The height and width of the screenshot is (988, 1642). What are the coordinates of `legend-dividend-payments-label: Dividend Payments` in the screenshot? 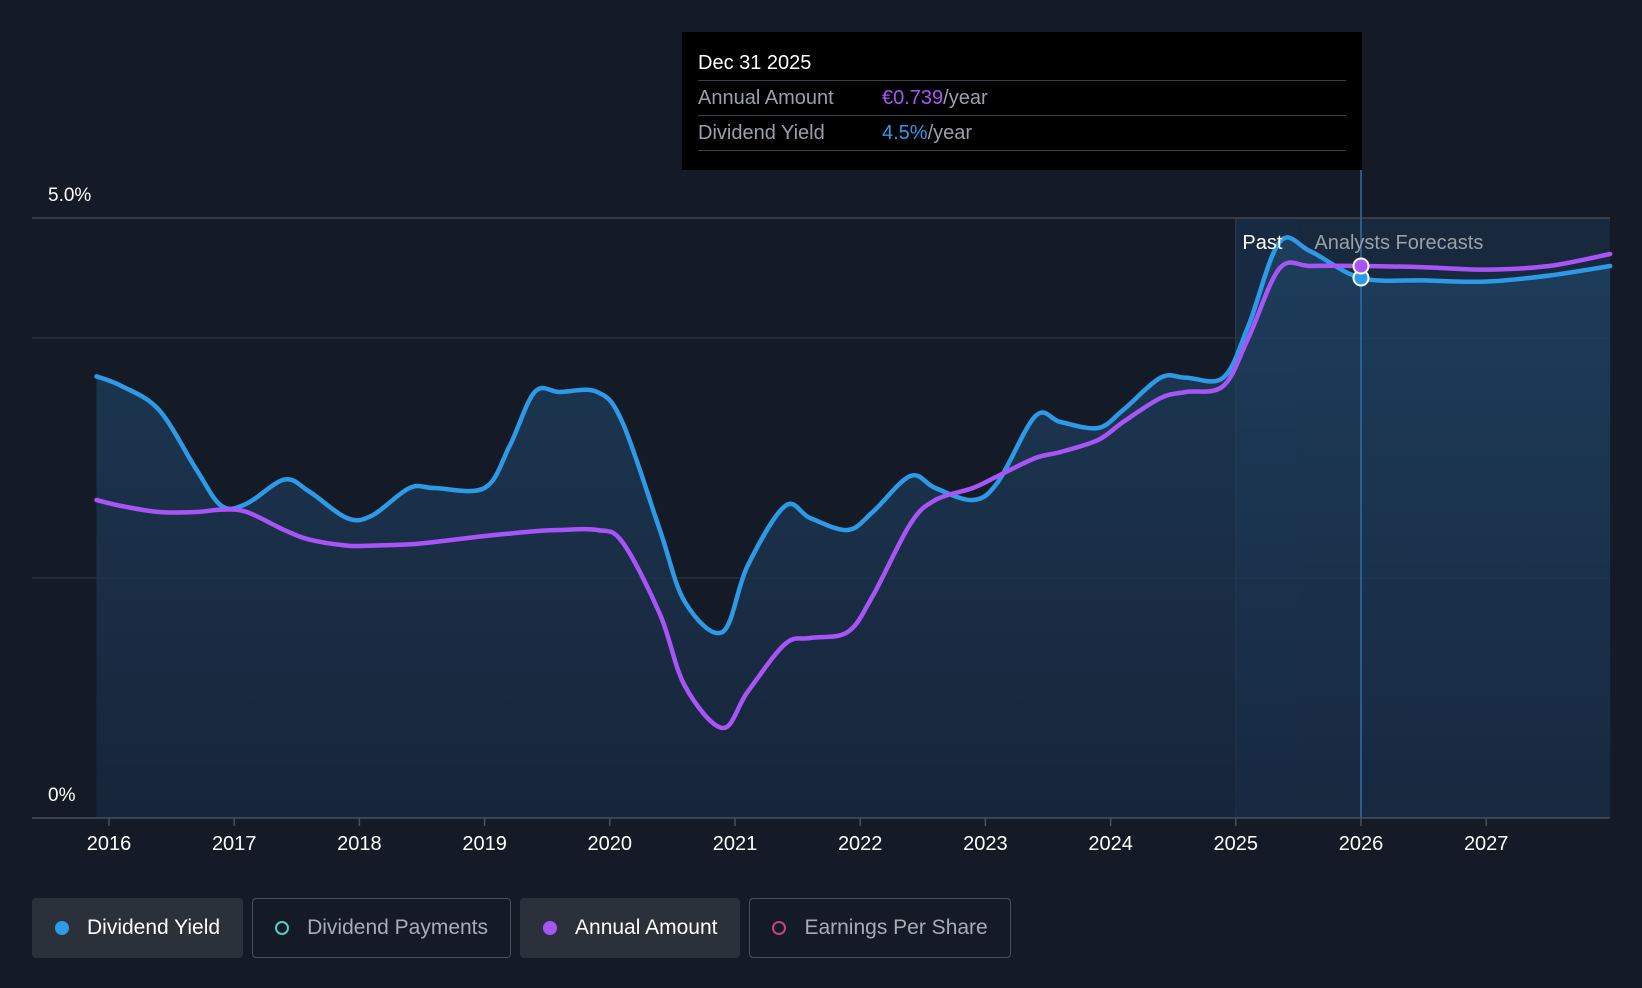 It's located at (398, 927).